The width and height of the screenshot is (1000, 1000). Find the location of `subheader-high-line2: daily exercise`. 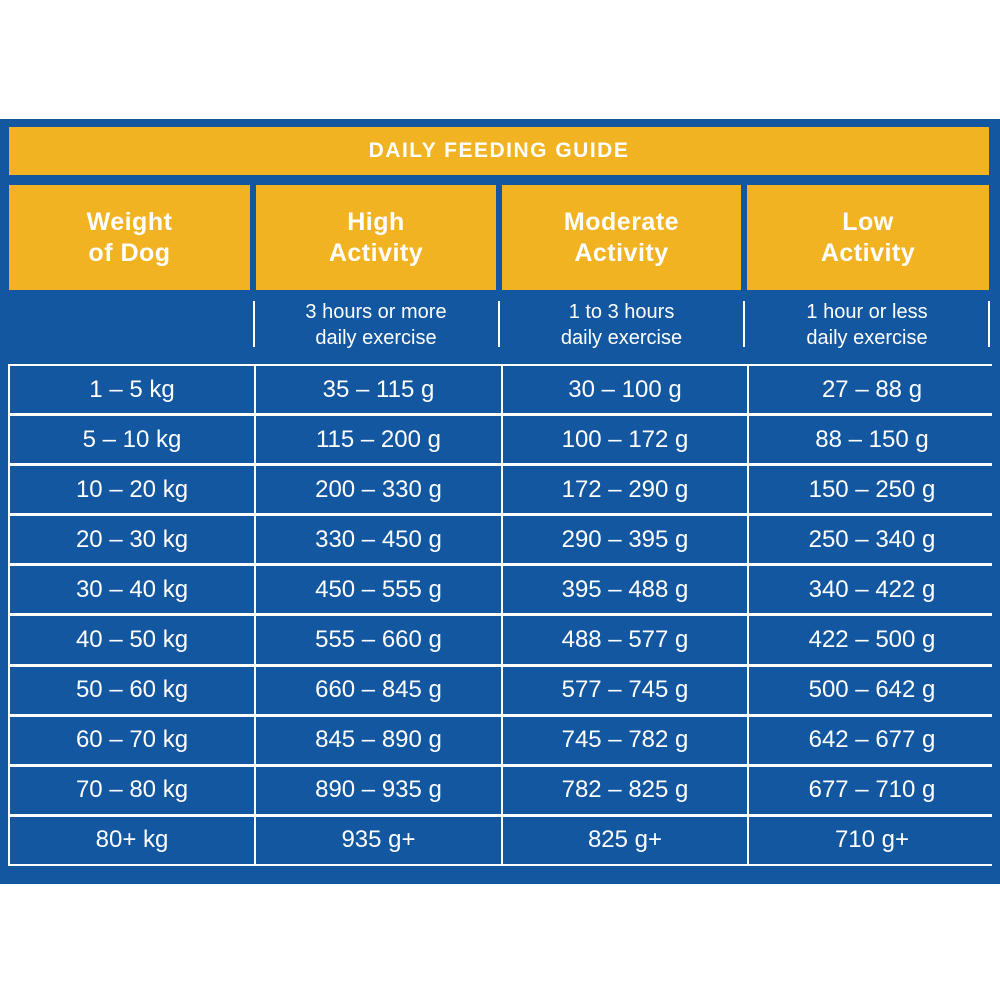

subheader-high-line2: daily exercise is located at coordinates (376, 338).